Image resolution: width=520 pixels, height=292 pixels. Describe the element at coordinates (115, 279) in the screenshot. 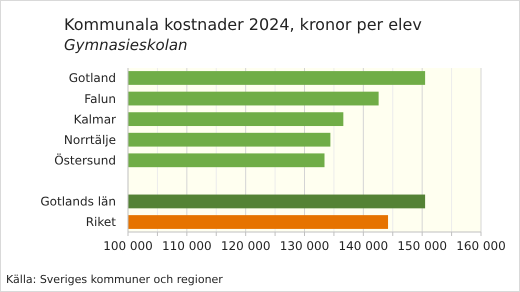

I see `text: Källa: Sveriges kommuner och regioner` at that location.